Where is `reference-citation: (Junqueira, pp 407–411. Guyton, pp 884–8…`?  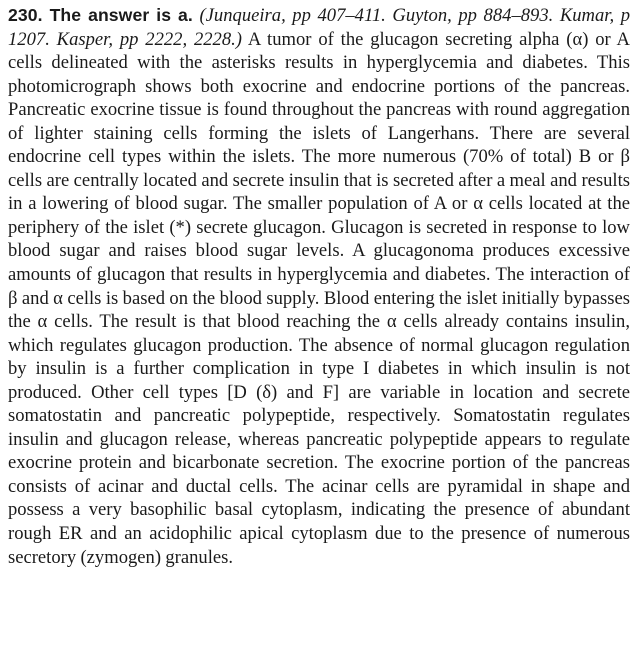
reference-citation: (Junqueira, pp 407–411. Guyton, pp 884–8… is located at coordinates (319, 27).